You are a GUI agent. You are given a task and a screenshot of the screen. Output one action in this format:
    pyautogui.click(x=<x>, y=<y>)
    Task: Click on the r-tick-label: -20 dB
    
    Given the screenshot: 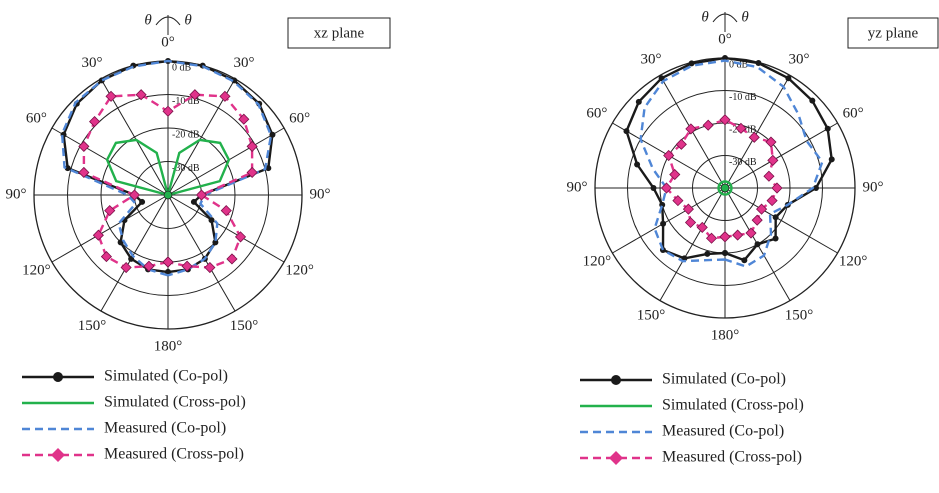 What is the action you would take?
    pyautogui.click(x=186, y=134)
    